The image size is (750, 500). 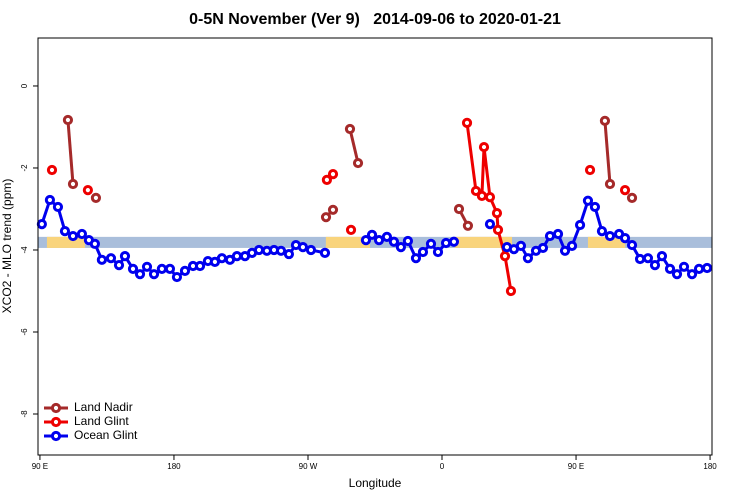 What do you see at coordinates (56, 408) in the screenshot?
I see `legend-marker` at bounding box center [56, 408].